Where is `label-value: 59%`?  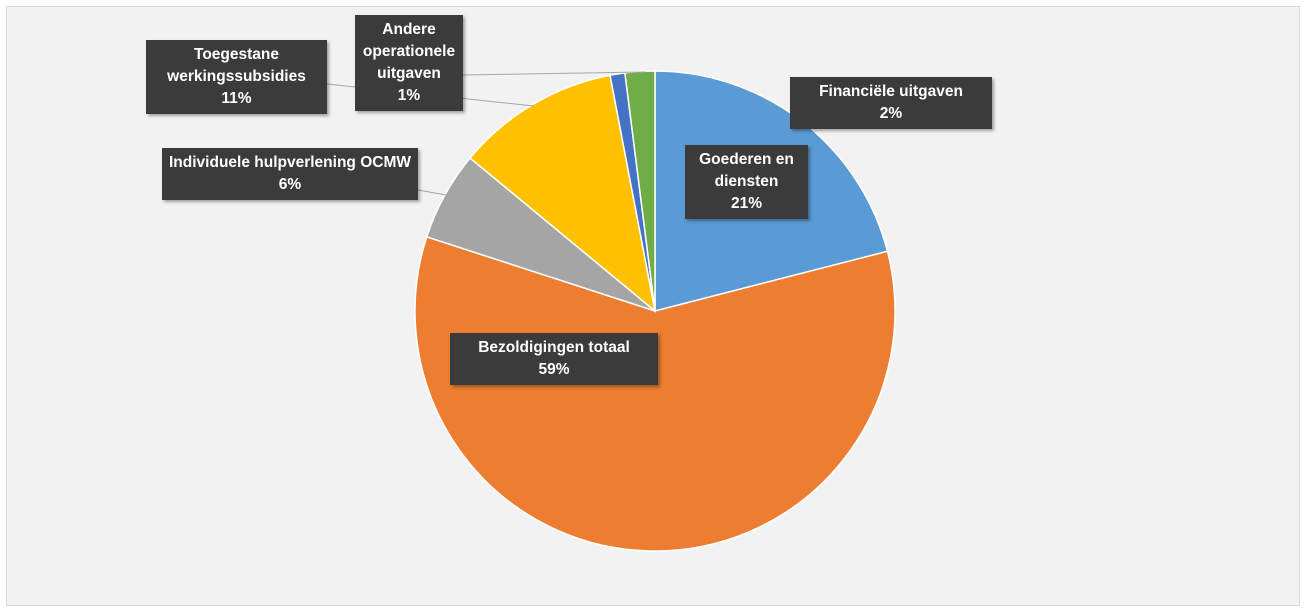 label-value: 59% is located at coordinates (554, 369).